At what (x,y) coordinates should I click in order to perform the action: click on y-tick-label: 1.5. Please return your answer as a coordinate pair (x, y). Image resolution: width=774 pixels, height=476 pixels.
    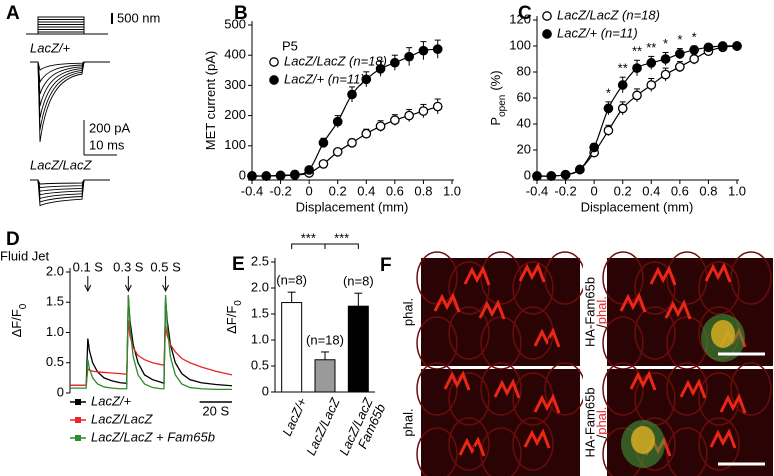
    Looking at the image, I should click on (260, 312).